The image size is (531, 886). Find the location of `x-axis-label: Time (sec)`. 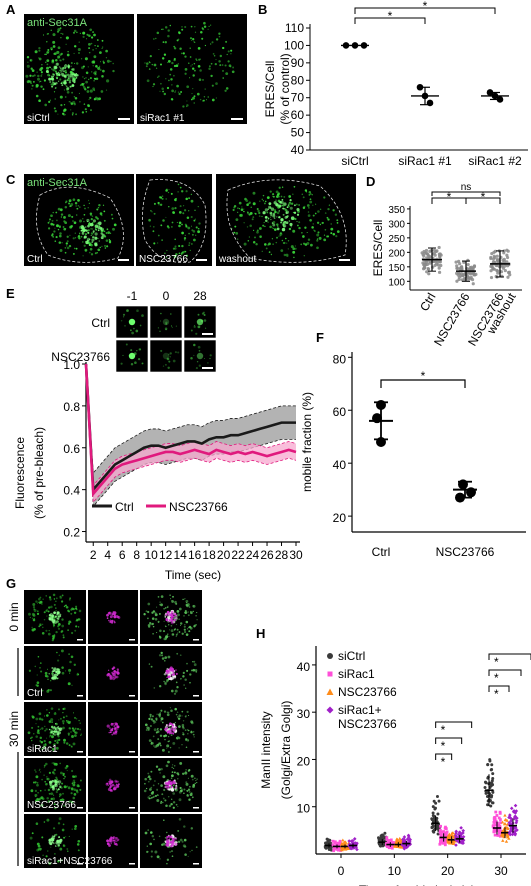

x-axis-label: Time (sec) is located at coordinates (193, 575).